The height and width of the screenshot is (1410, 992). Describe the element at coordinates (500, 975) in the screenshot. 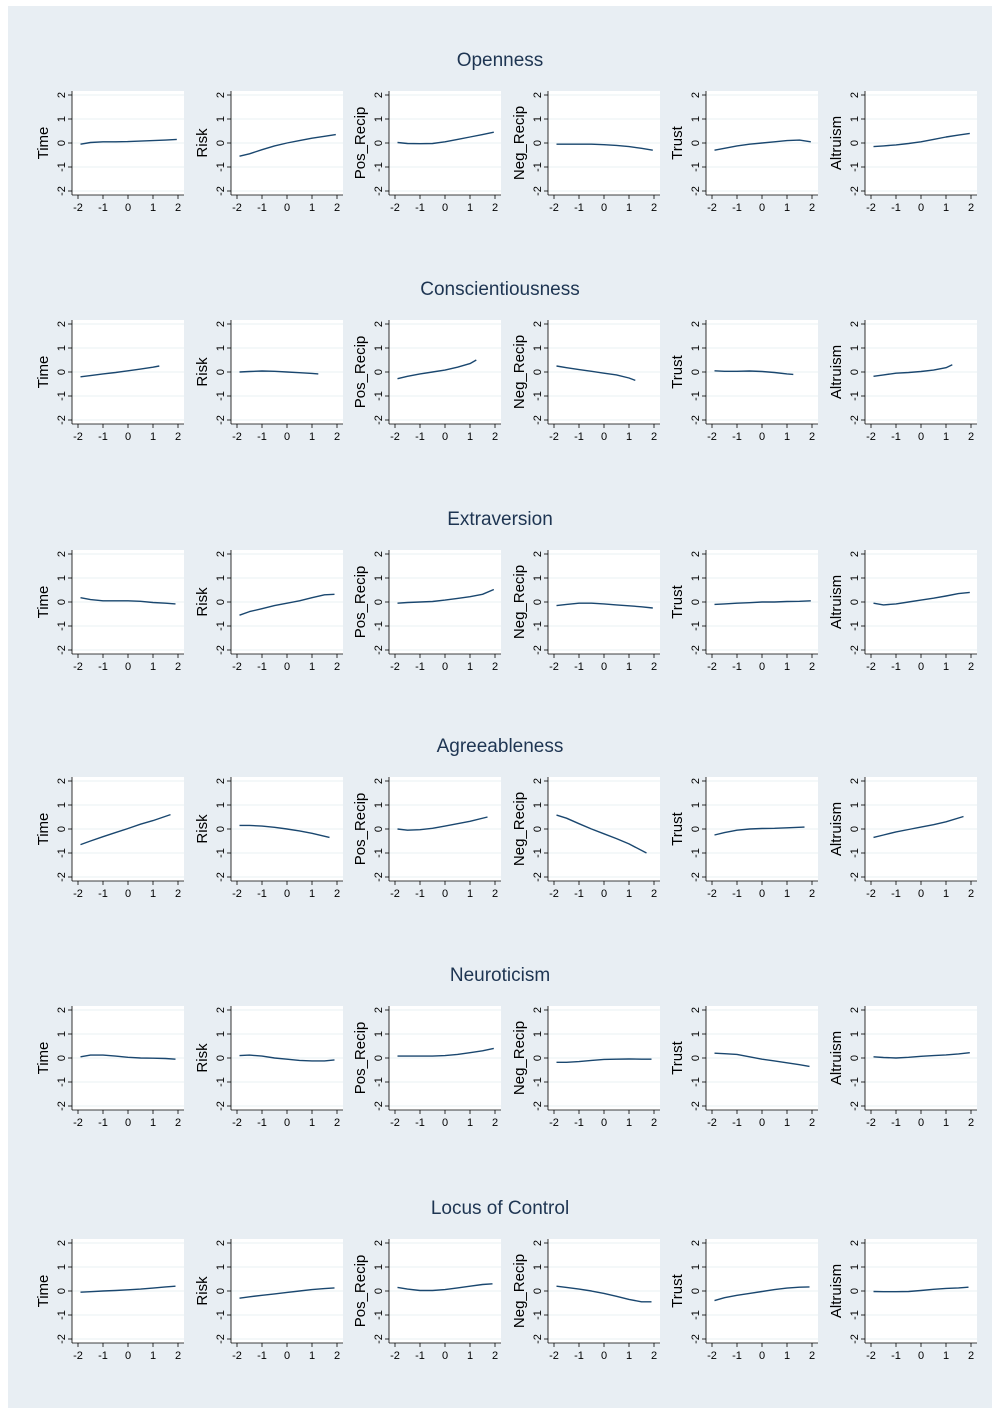

I see `trait-title: Neuroticism` at that location.